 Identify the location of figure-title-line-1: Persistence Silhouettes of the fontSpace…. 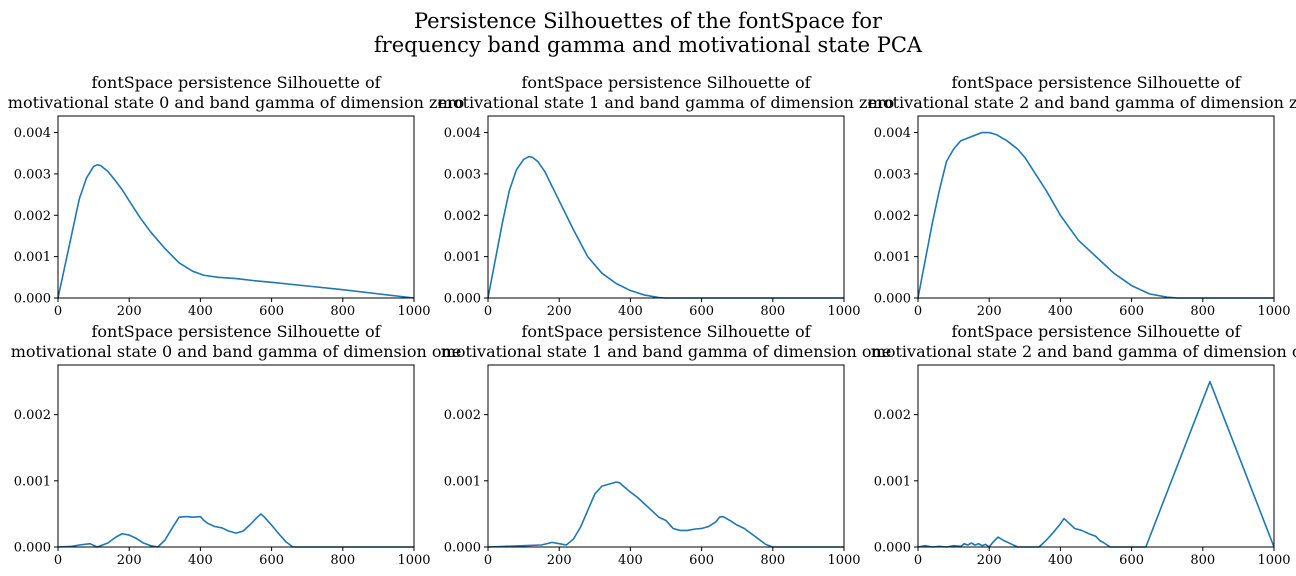
(648, 21).